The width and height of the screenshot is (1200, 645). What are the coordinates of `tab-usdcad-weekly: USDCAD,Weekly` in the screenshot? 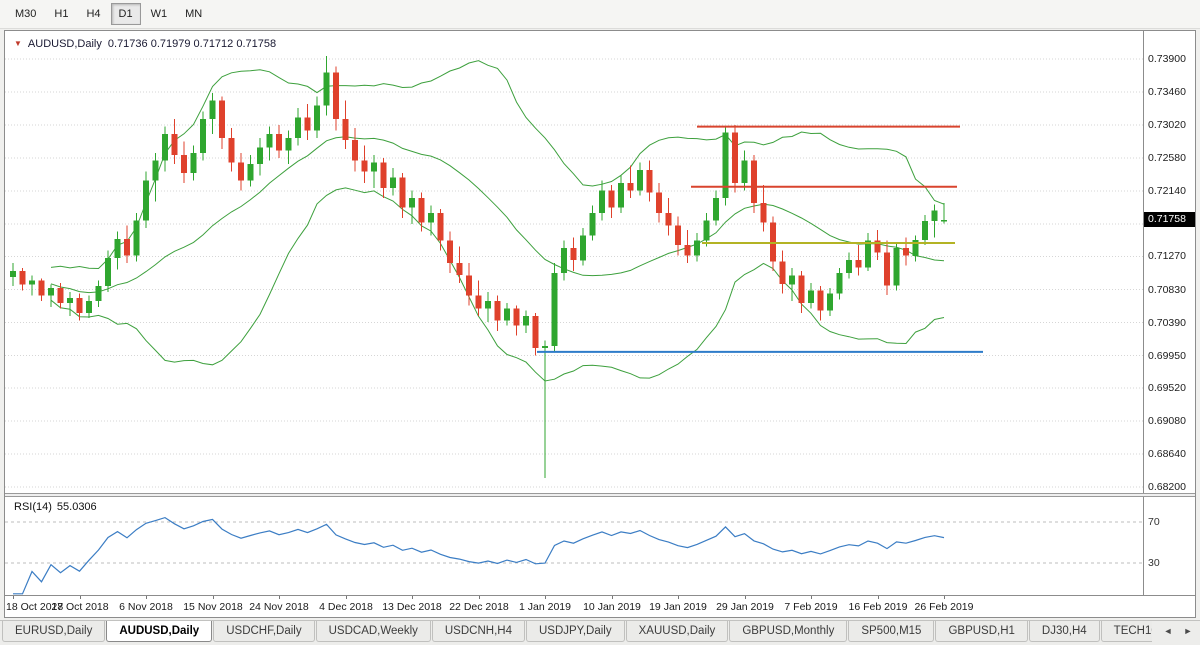 It's located at (373, 631).